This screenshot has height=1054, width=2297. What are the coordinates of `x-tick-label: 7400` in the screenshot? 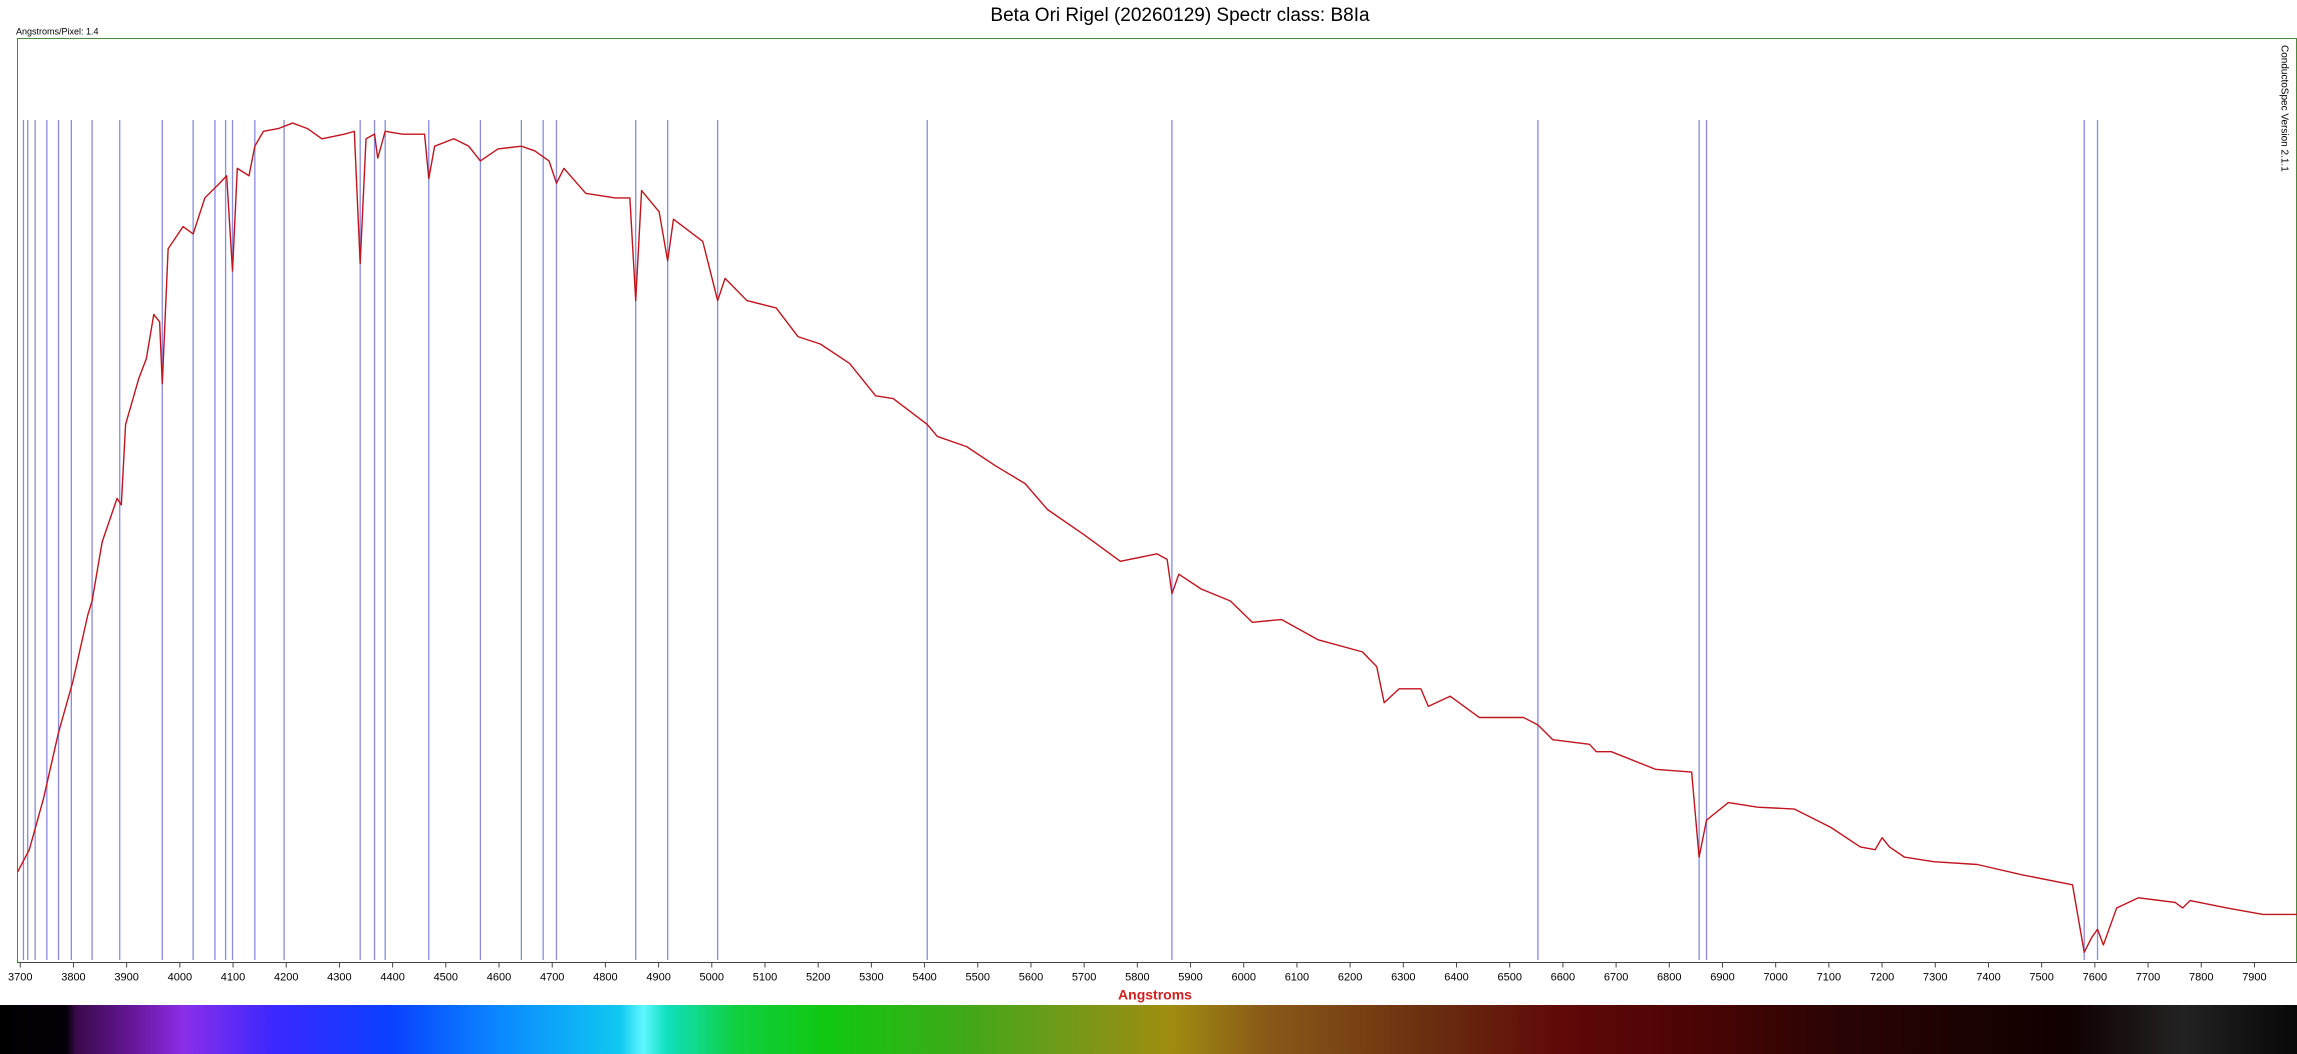 It's located at (1988, 977).